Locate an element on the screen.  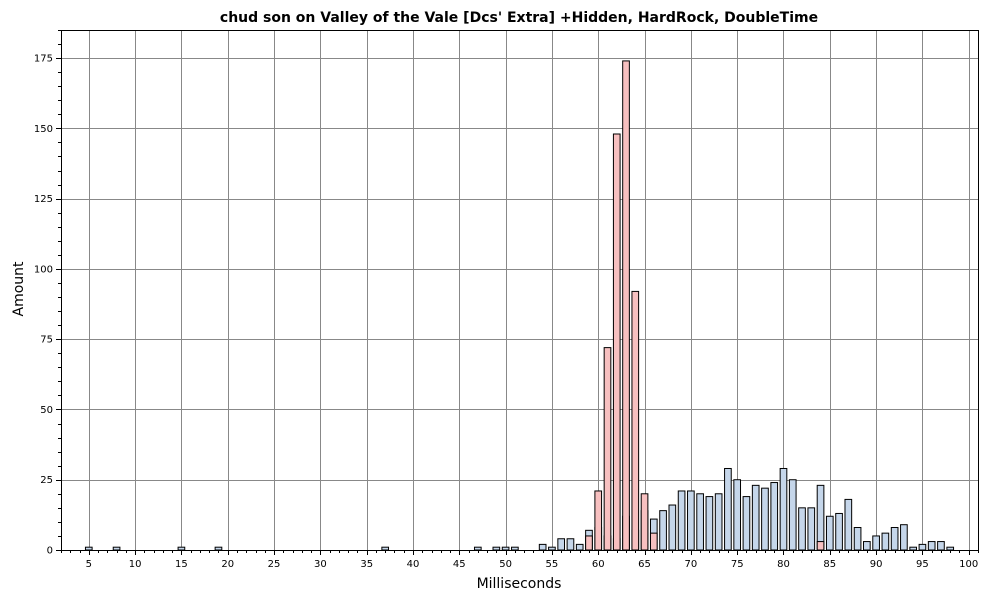
x-tick-label: 40 is located at coordinates (413, 564).